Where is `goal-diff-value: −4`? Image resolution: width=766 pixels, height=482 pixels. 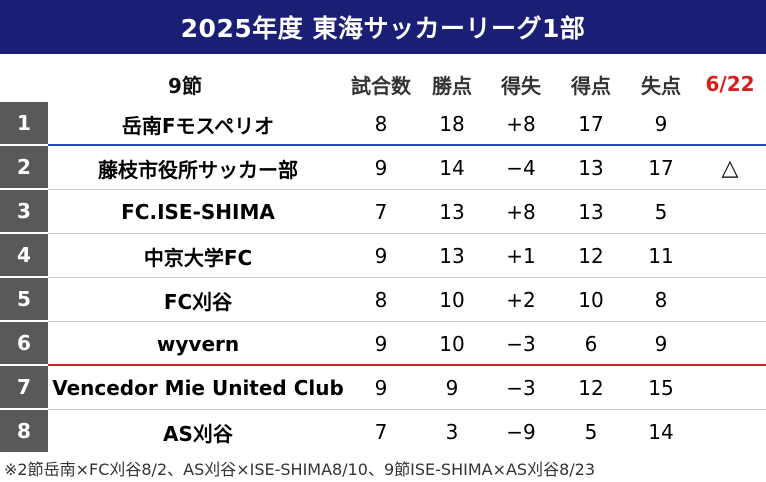 goal-diff-value: −4 is located at coordinates (521, 168).